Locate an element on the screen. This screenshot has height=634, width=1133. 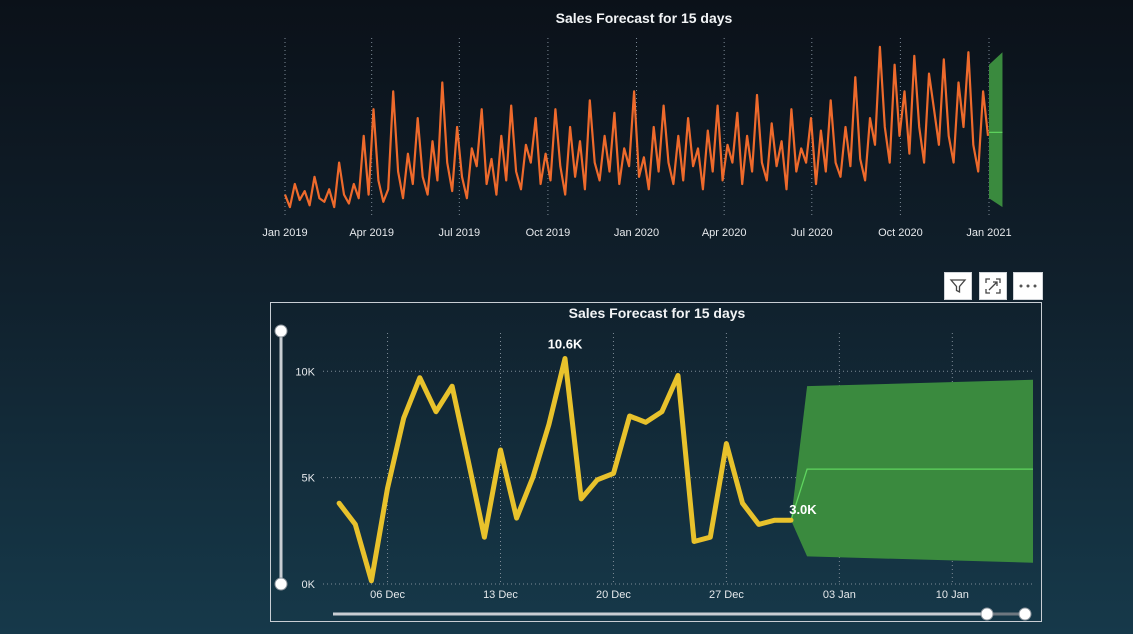
filter-button is located at coordinates (958, 286).